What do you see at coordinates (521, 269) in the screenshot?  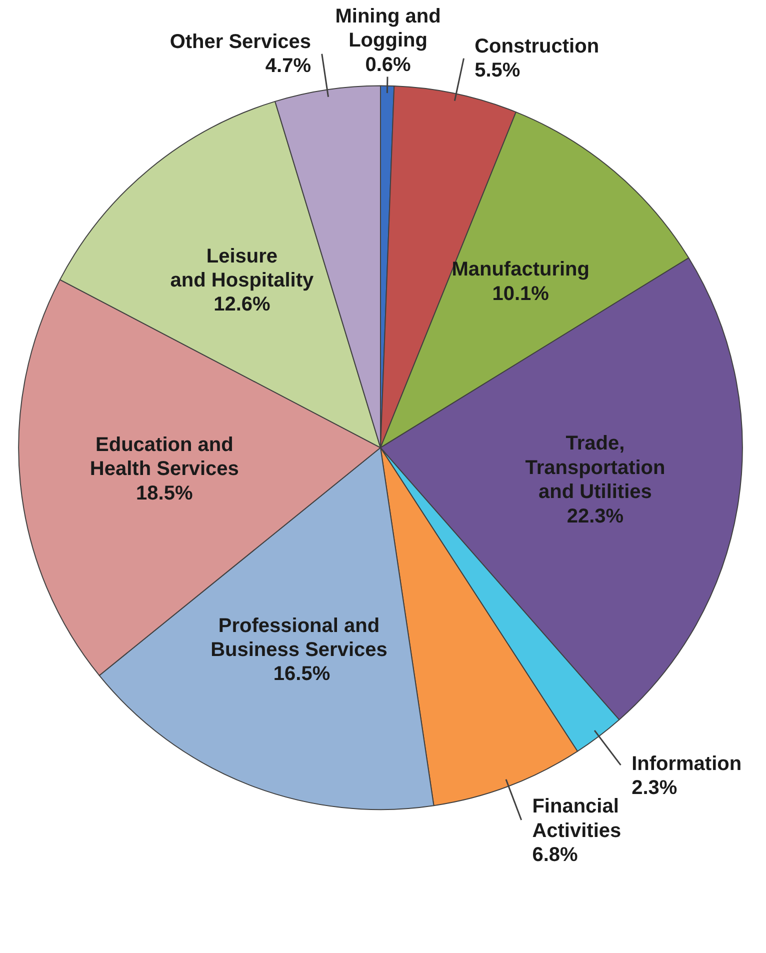 I see `slice-label: Manufacturing` at bounding box center [521, 269].